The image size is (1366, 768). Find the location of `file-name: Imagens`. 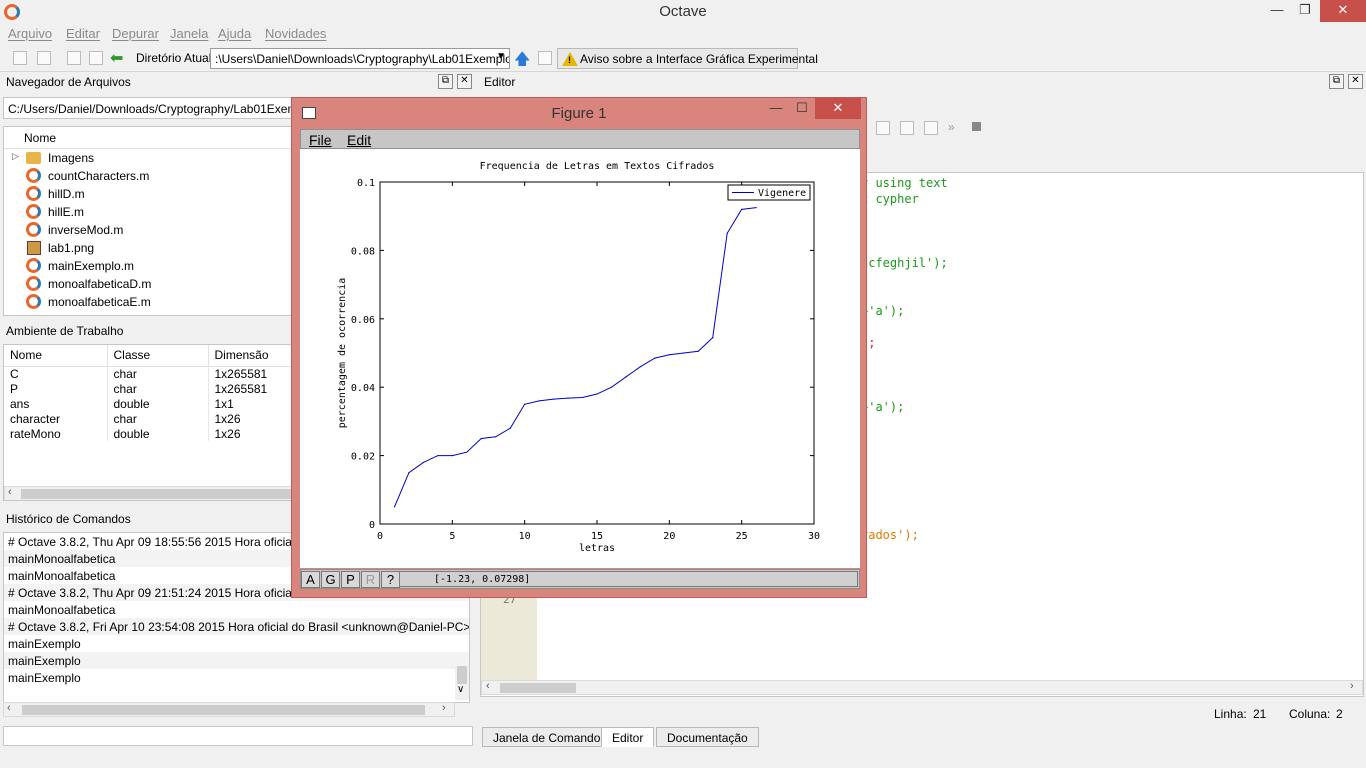

file-name: Imagens is located at coordinates (71, 158).